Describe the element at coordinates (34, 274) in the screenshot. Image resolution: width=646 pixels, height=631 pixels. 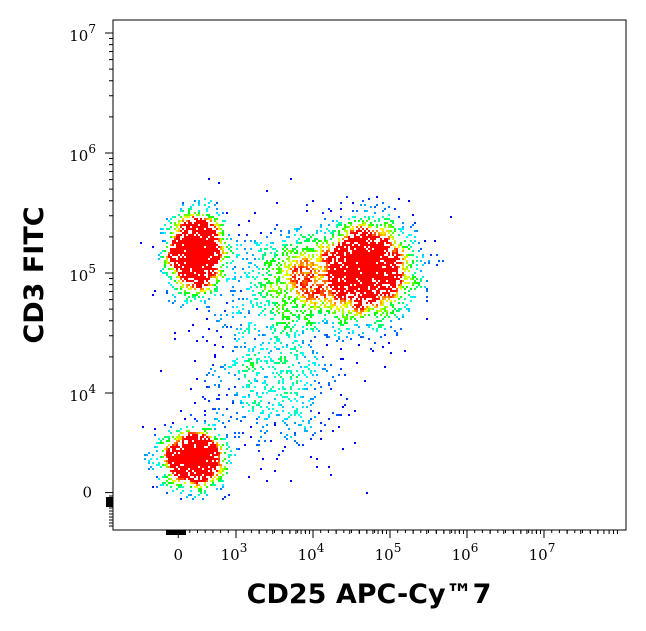
I see `y-axis-label: CD3 FITC` at that location.